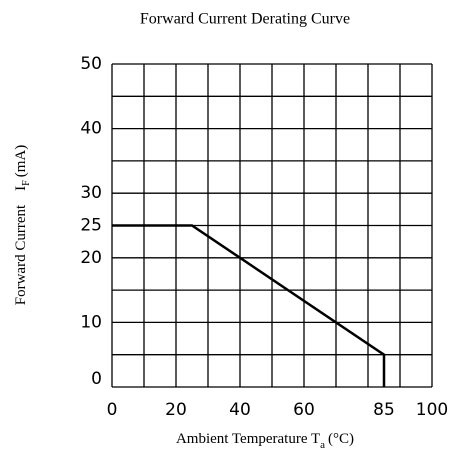  I want to click on y-tick-label: 40, so click(91, 129).